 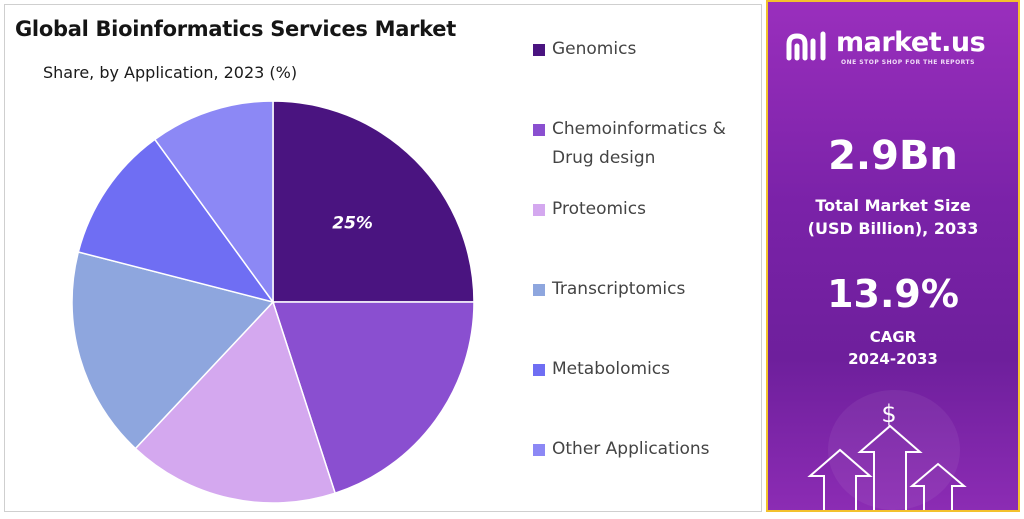 I want to click on chart-subtitle: Share, by Application, 2023 (%), so click(x=170, y=72).